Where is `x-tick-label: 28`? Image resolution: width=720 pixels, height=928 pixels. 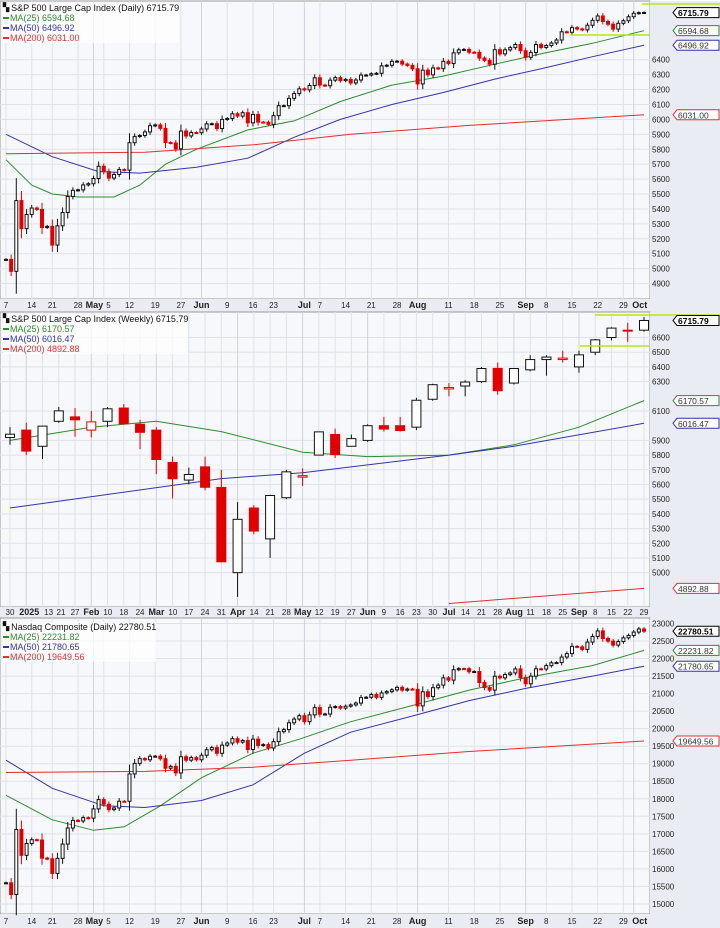
x-tick-label: 28 is located at coordinates (397, 305).